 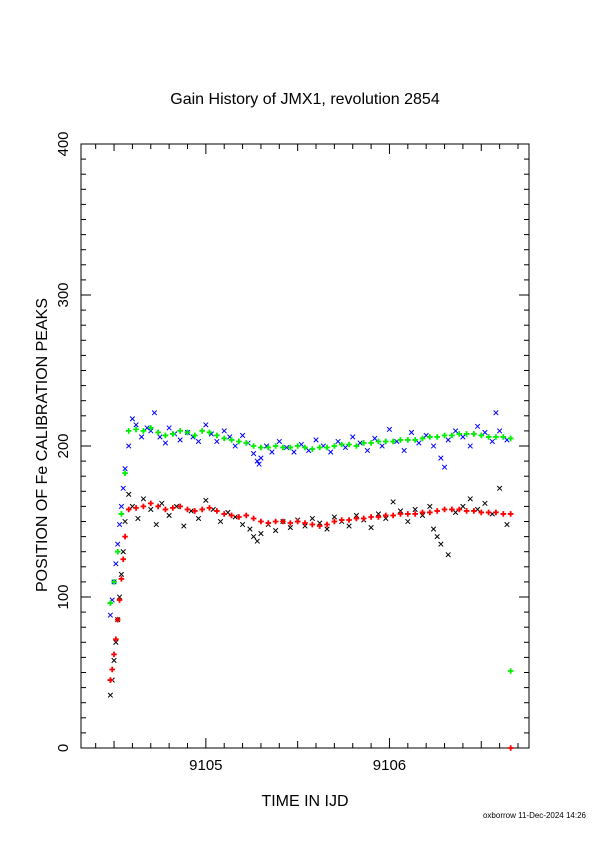 What do you see at coordinates (205, 765) in the screenshot?
I see `x-tick-label: 9105` at bounding box center [205, 765].